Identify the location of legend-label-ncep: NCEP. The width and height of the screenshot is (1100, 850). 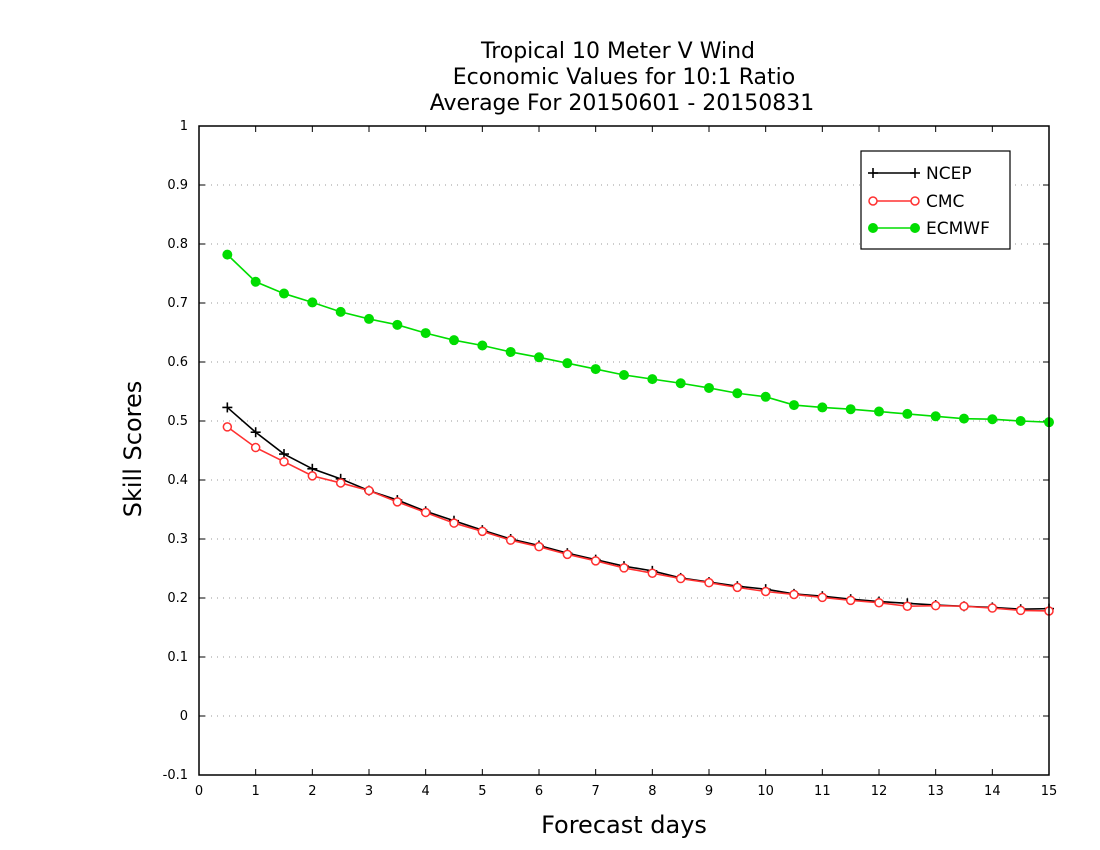
(949, 174).